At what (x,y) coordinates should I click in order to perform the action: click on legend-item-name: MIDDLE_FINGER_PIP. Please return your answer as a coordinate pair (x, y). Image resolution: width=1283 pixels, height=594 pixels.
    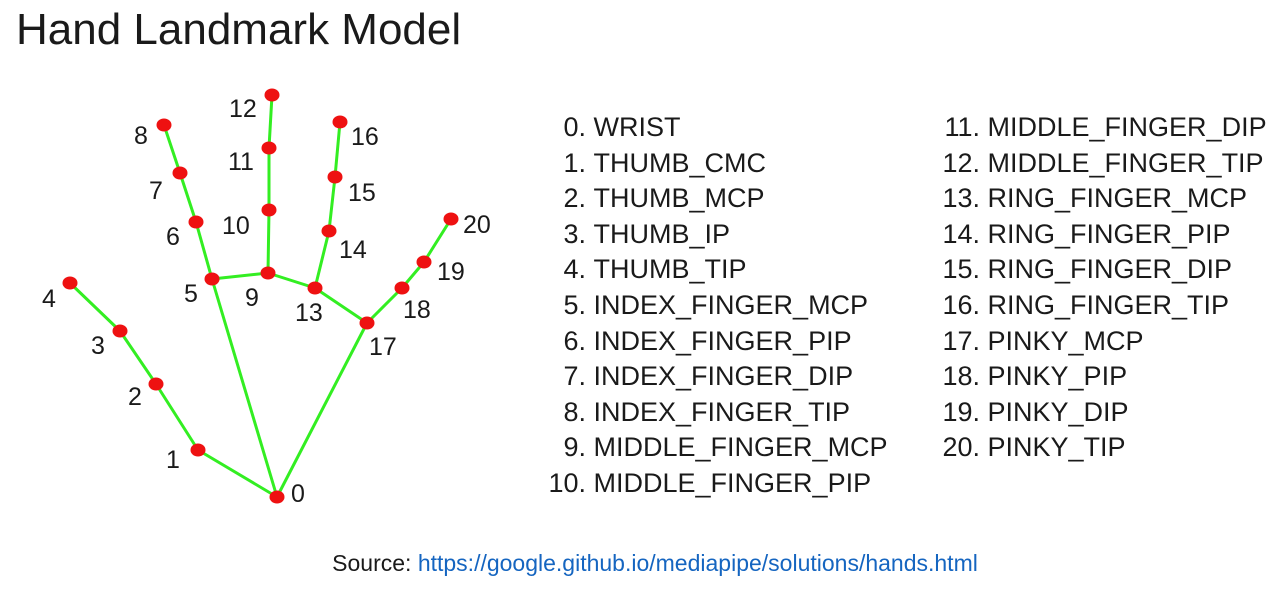
    Looking at the image, I should click on (732, 482).